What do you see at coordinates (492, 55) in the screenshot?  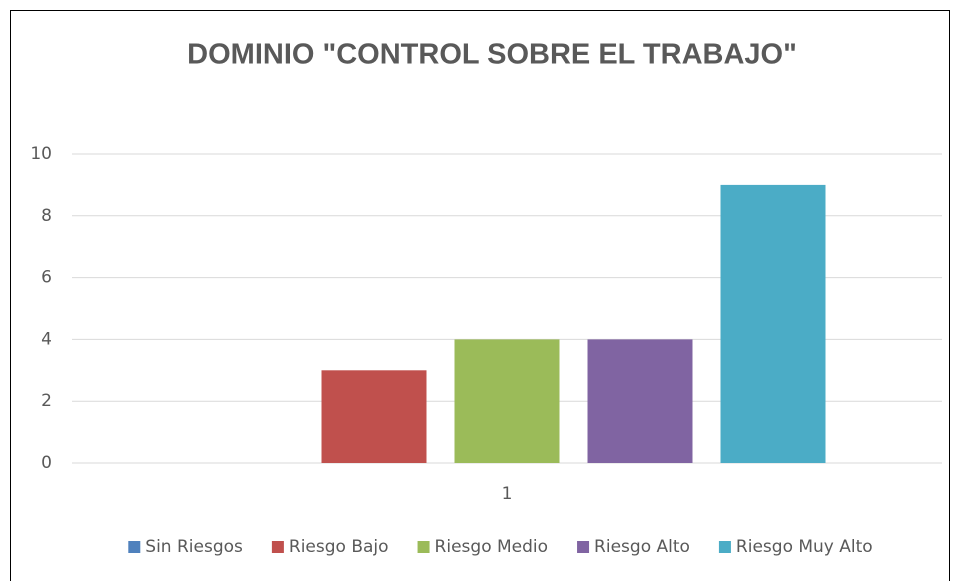 I see `chart-title: DOMINIO "CONTROL SOBRE EL TRABAJO"` at bounding box center [492, 55].